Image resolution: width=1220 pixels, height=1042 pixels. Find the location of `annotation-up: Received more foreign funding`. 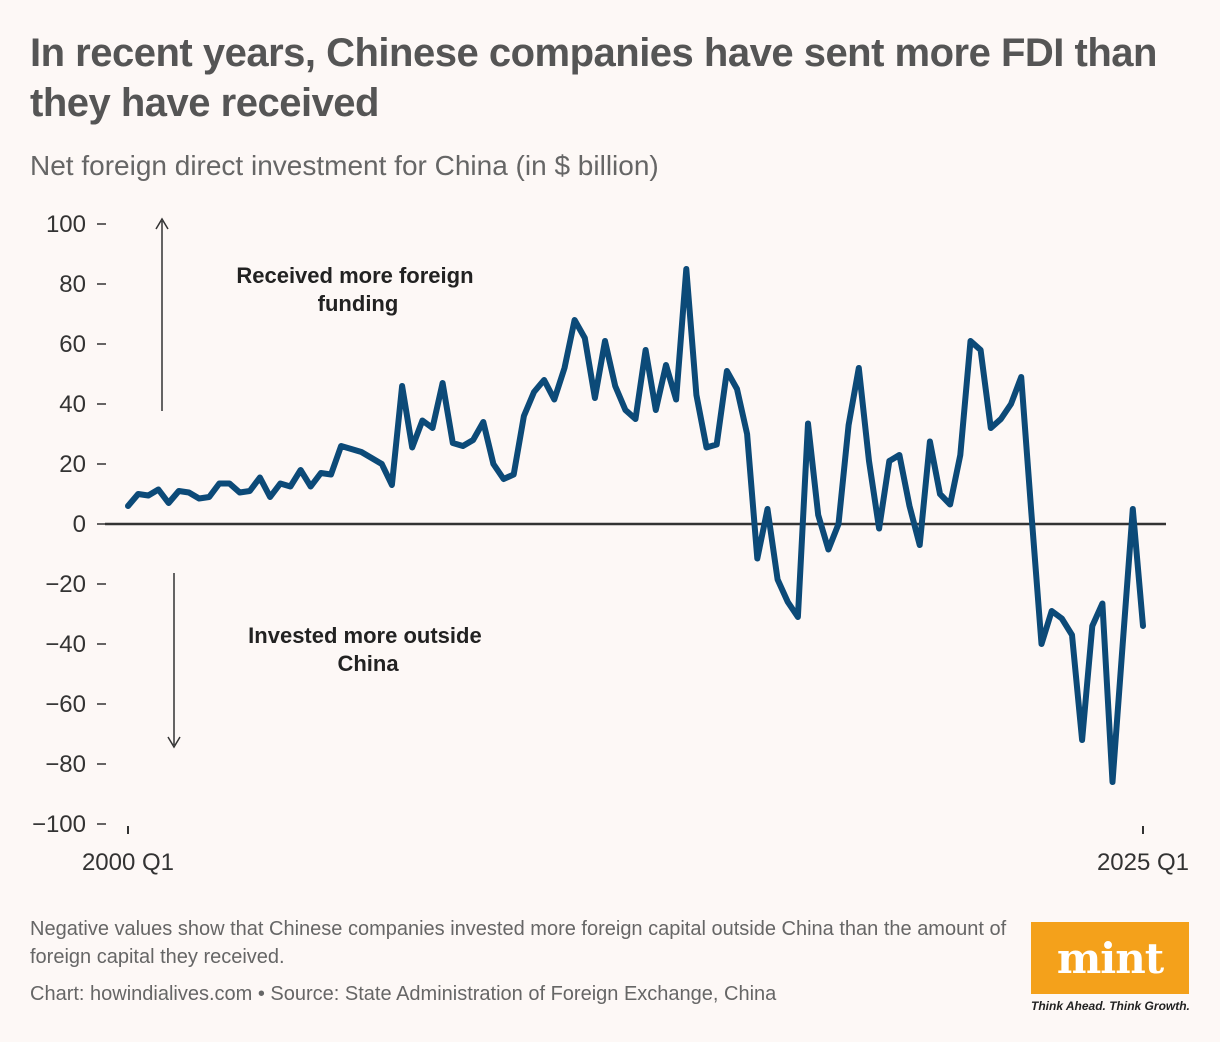

annotation-up: Received more foreign funding is located at coordinates (317, 314).